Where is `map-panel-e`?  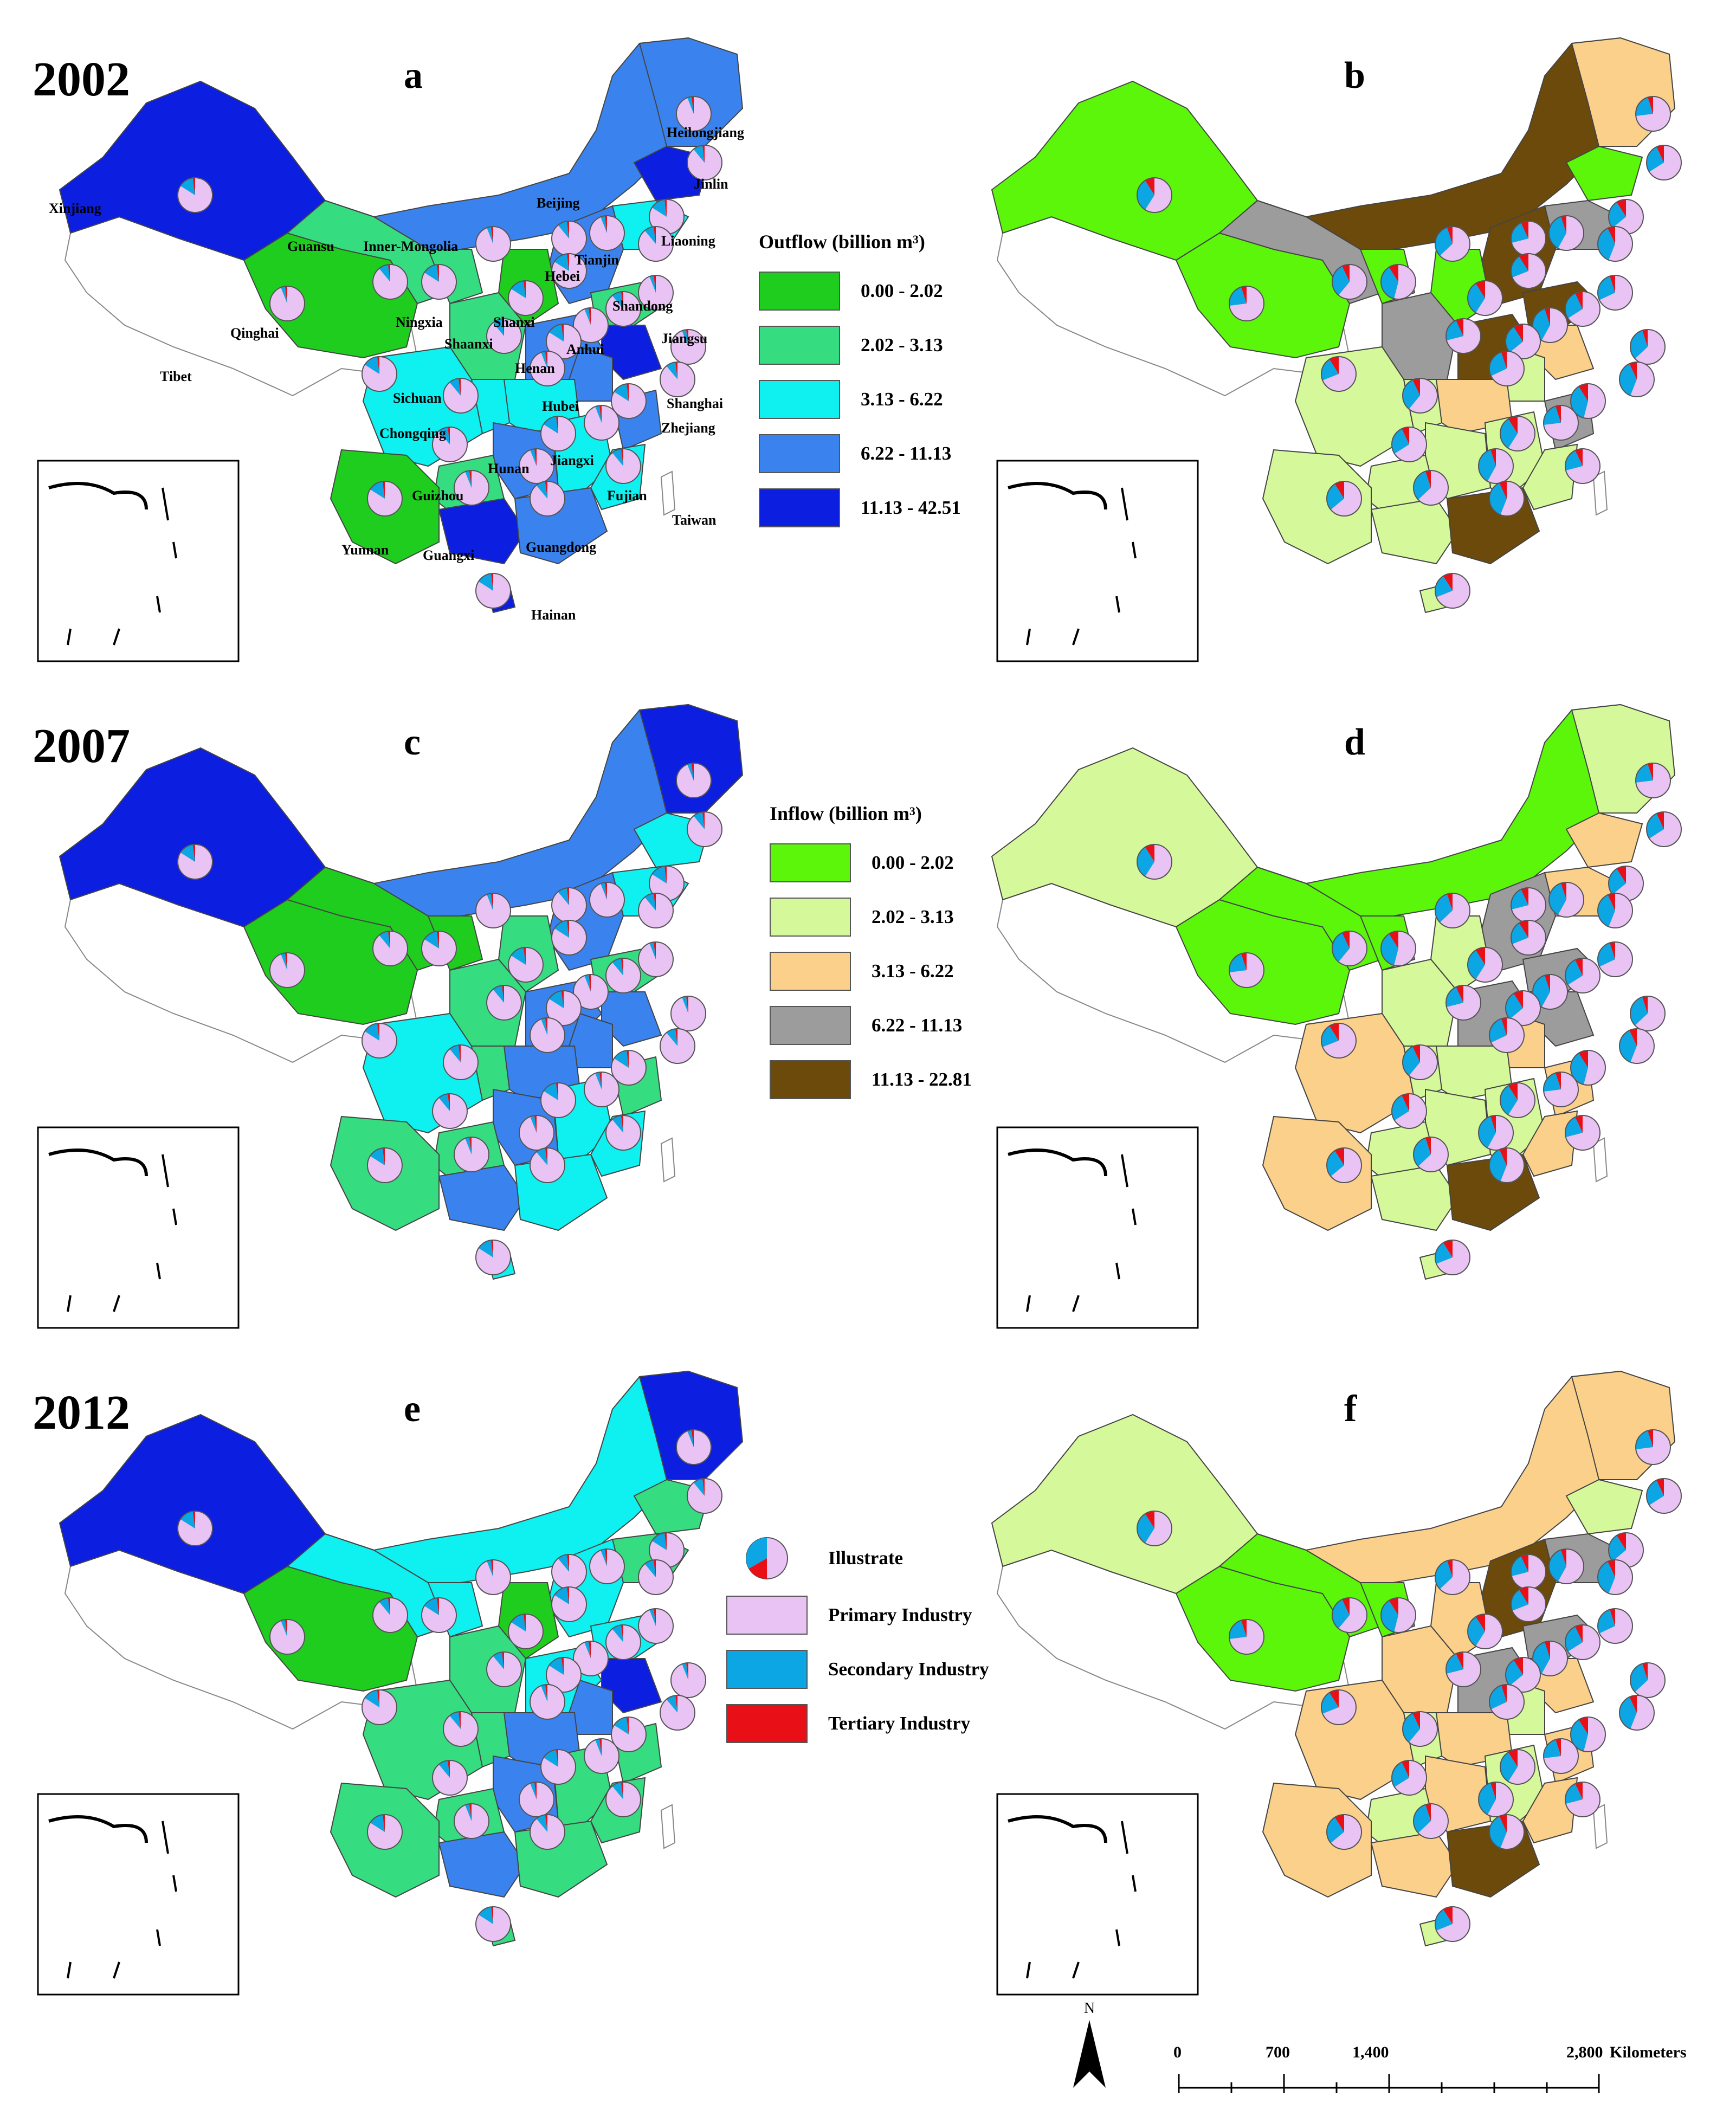
map-panel-e is located at coordinates (398, 1680).